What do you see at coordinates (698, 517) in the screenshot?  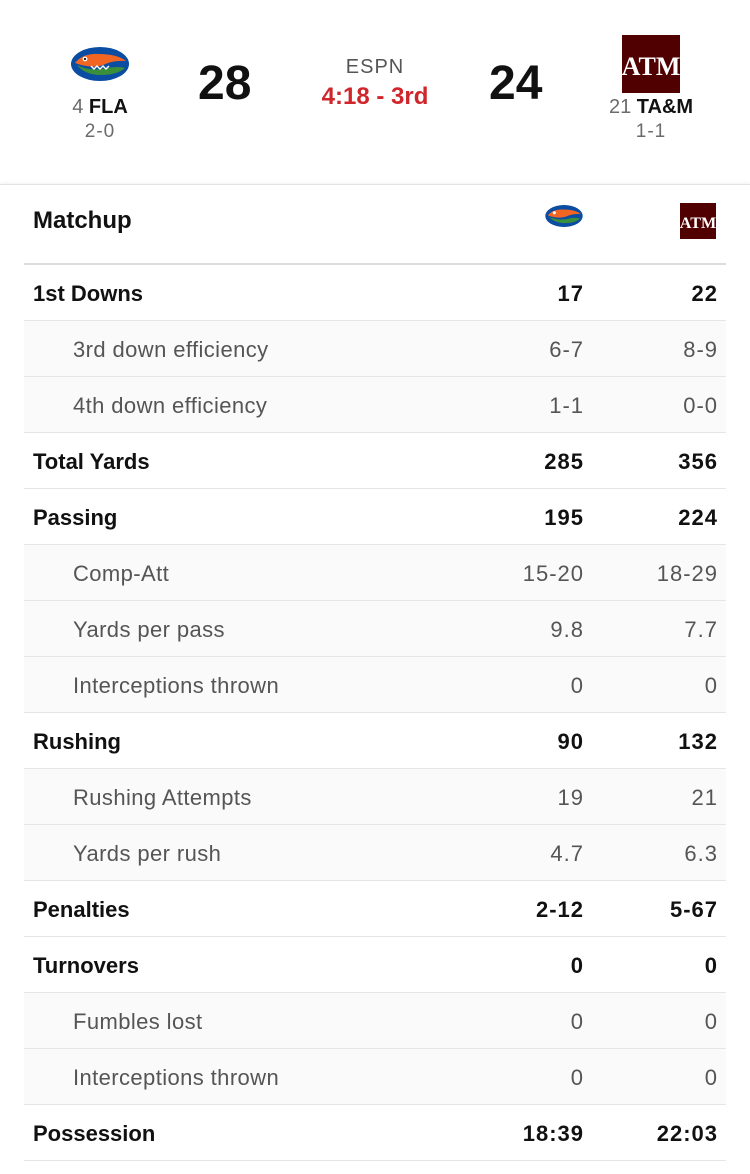 I see `stat-away-value: 224` at bounding box center [698, 517].